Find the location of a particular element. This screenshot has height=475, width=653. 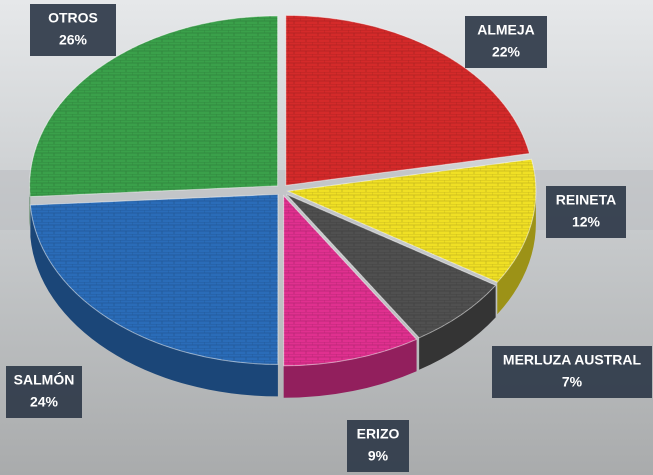

value-label: 26% is located at coordinates (73, 40).